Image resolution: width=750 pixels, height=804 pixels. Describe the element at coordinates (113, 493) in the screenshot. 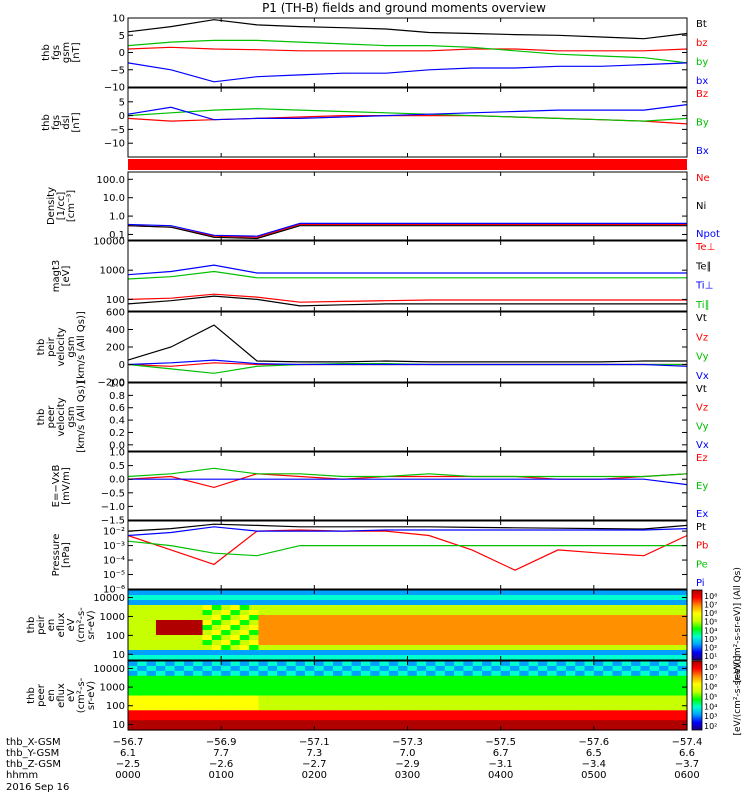

I see `y-tick-label: −0.5` at that location.